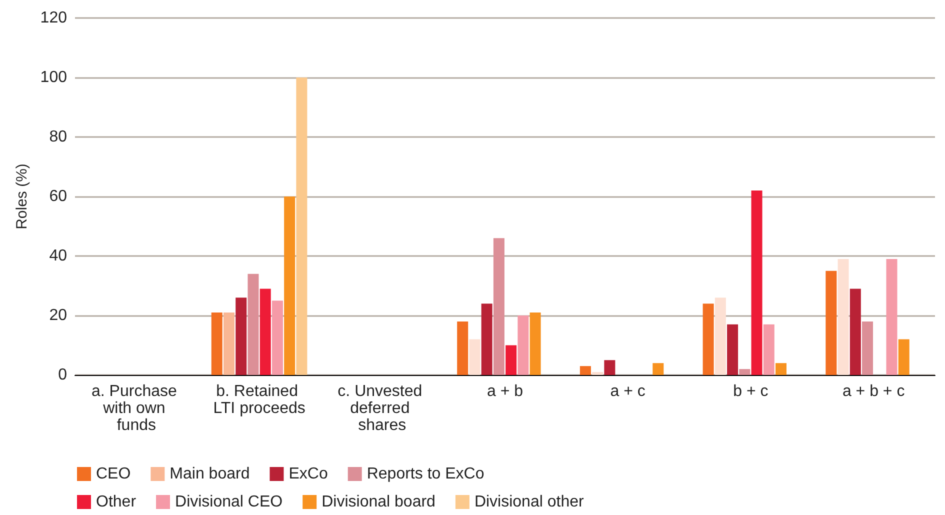 Image resolution: width=945 pixels, height=515 pixels. I want to click on x-tick-label: c. Unvested deferred shares, so click(382, 408).